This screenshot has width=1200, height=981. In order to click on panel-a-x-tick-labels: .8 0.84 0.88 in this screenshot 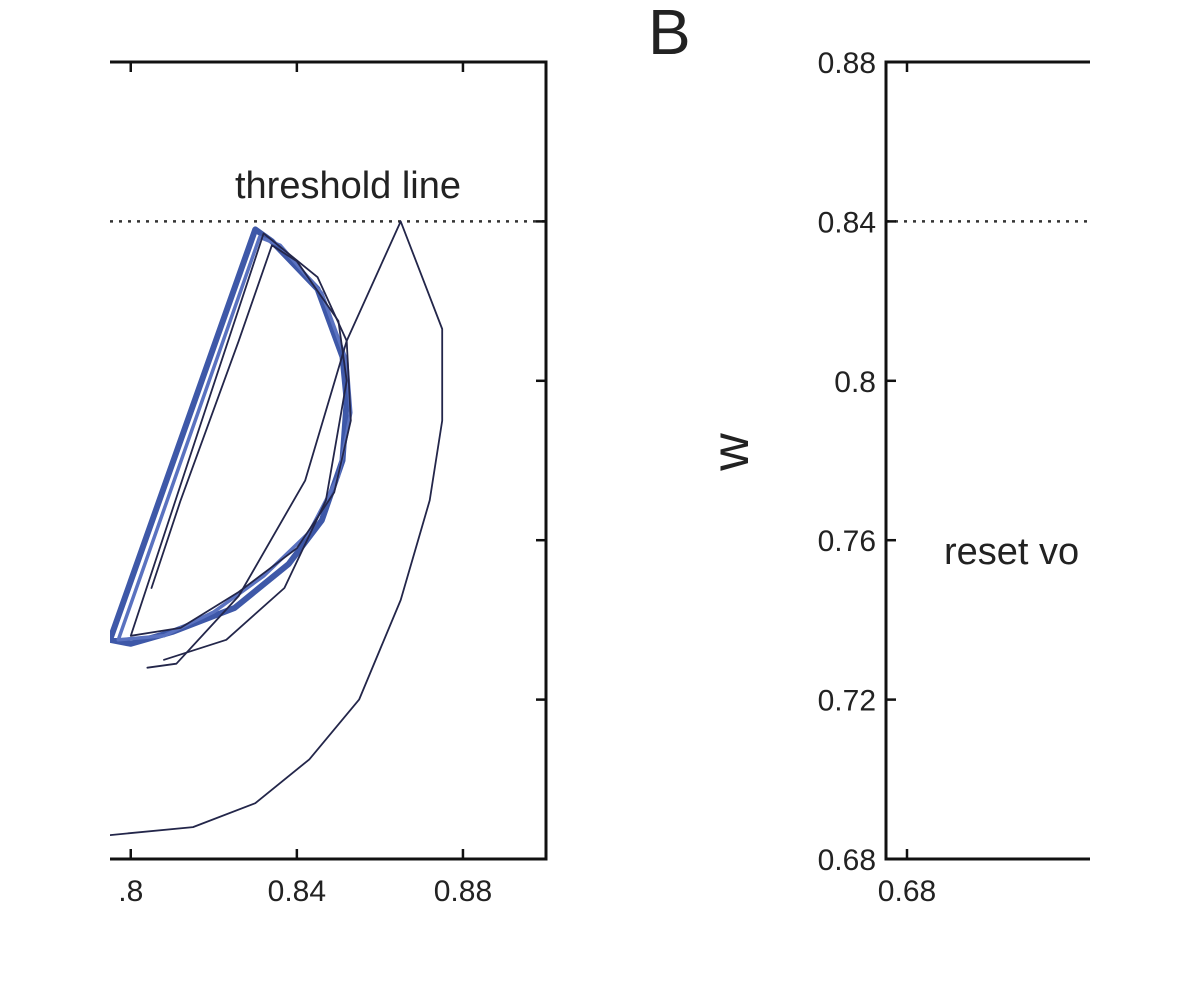, I will do `click(305, 891)`.